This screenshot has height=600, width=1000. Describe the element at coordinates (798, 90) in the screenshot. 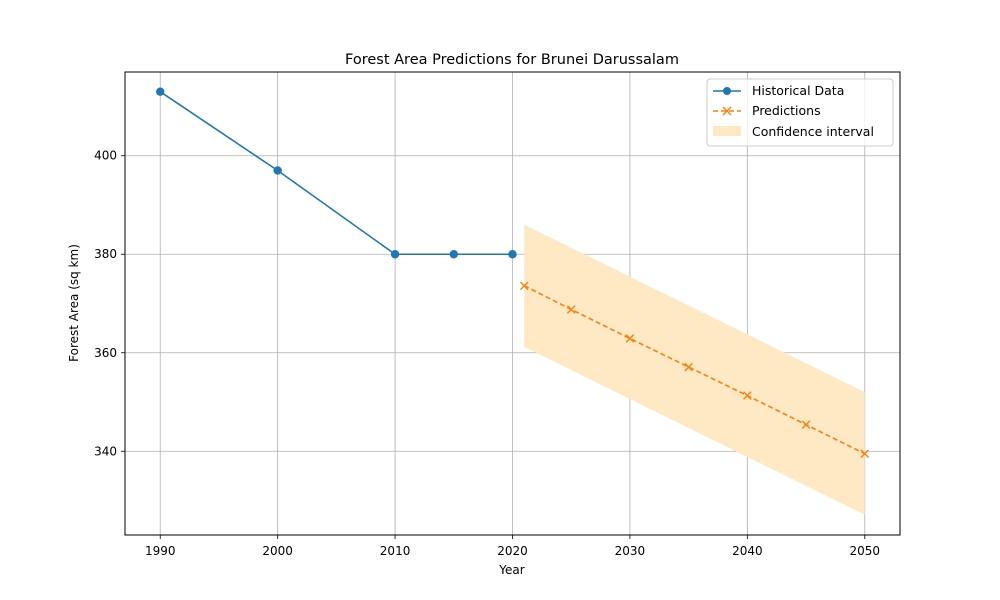

I see `legend-historical-label: Historical Data` at that location.